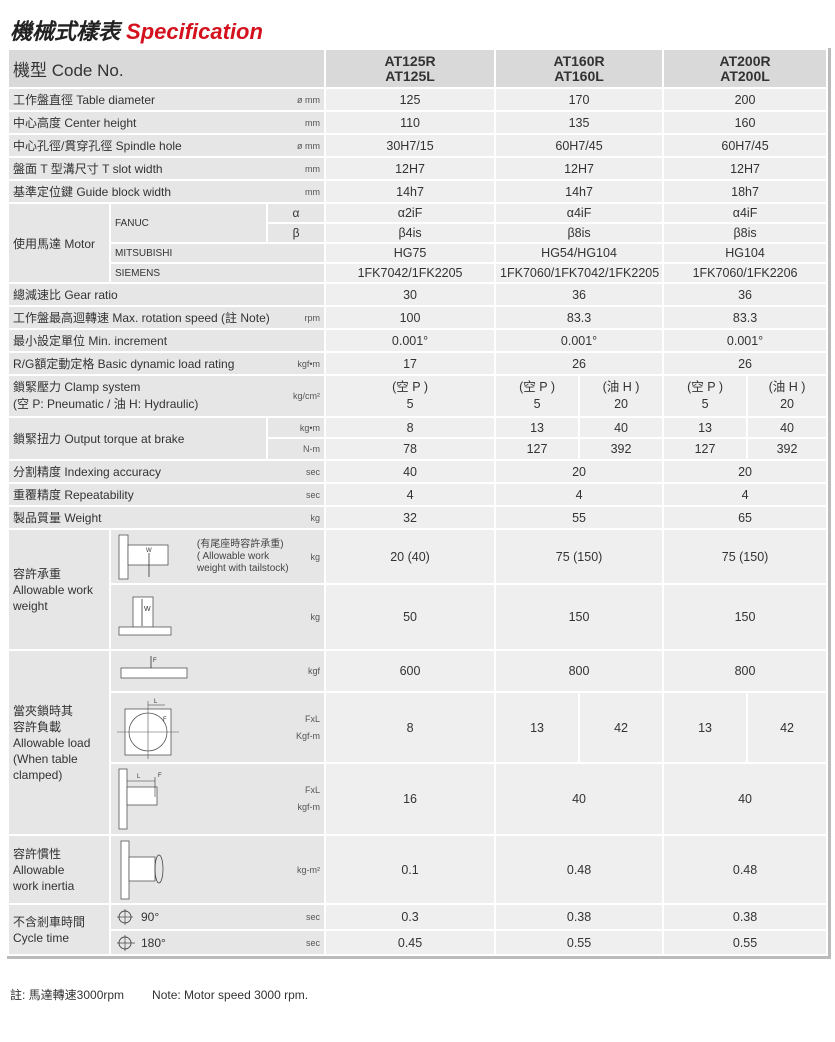 The image size is (835, 1042). What do you see at coordinates (418, 517) in the screenshot?
I see `spec-row-weight: 製品質量 Weight kg 32 55 65` at bounding box center [418, 517].